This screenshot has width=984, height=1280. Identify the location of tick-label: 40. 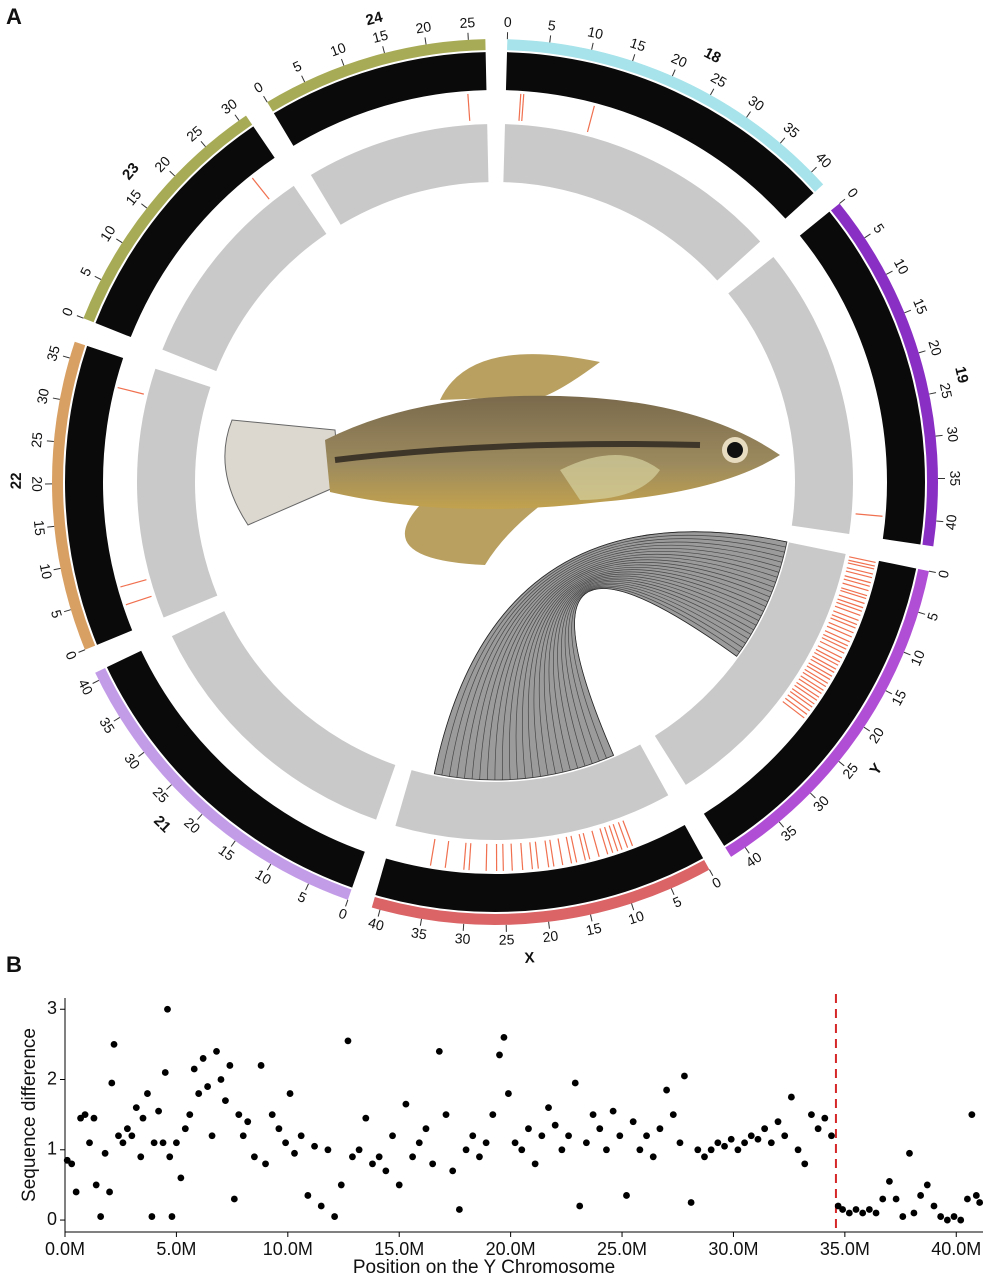
(376, 924).